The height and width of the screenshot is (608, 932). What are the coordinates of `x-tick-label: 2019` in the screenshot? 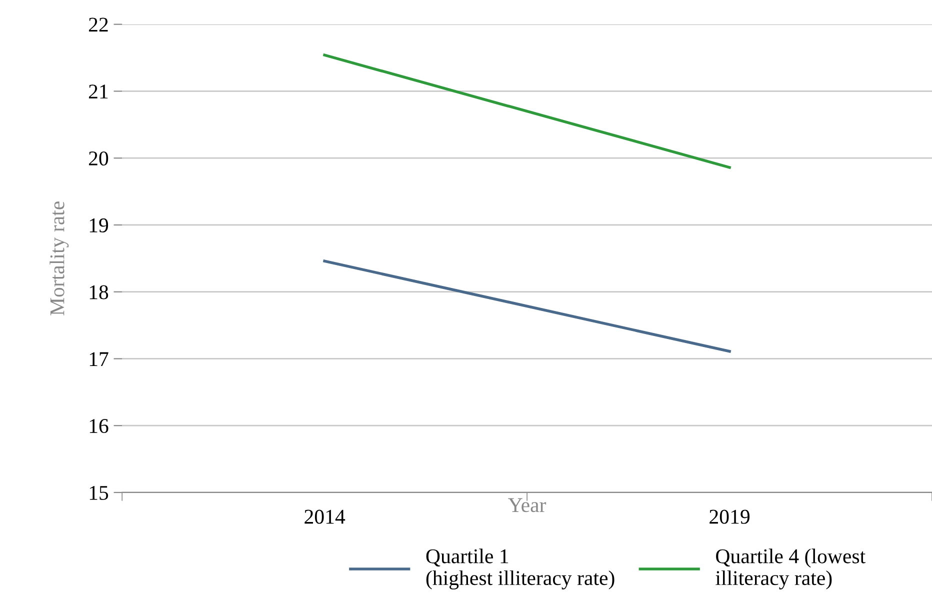 It's located at (730, 517).